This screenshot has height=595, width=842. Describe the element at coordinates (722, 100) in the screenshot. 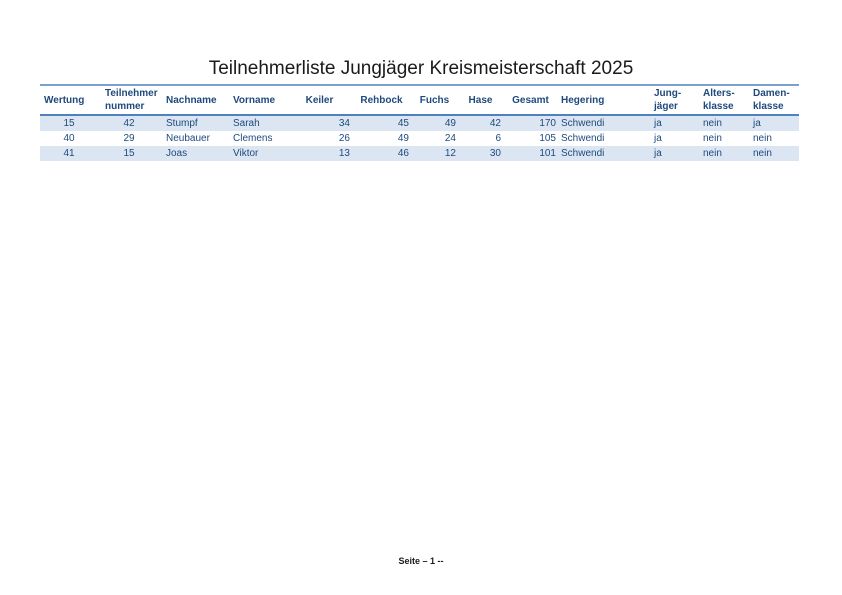

I see `column-header-altersklasse: Alters- klasse` at that location.